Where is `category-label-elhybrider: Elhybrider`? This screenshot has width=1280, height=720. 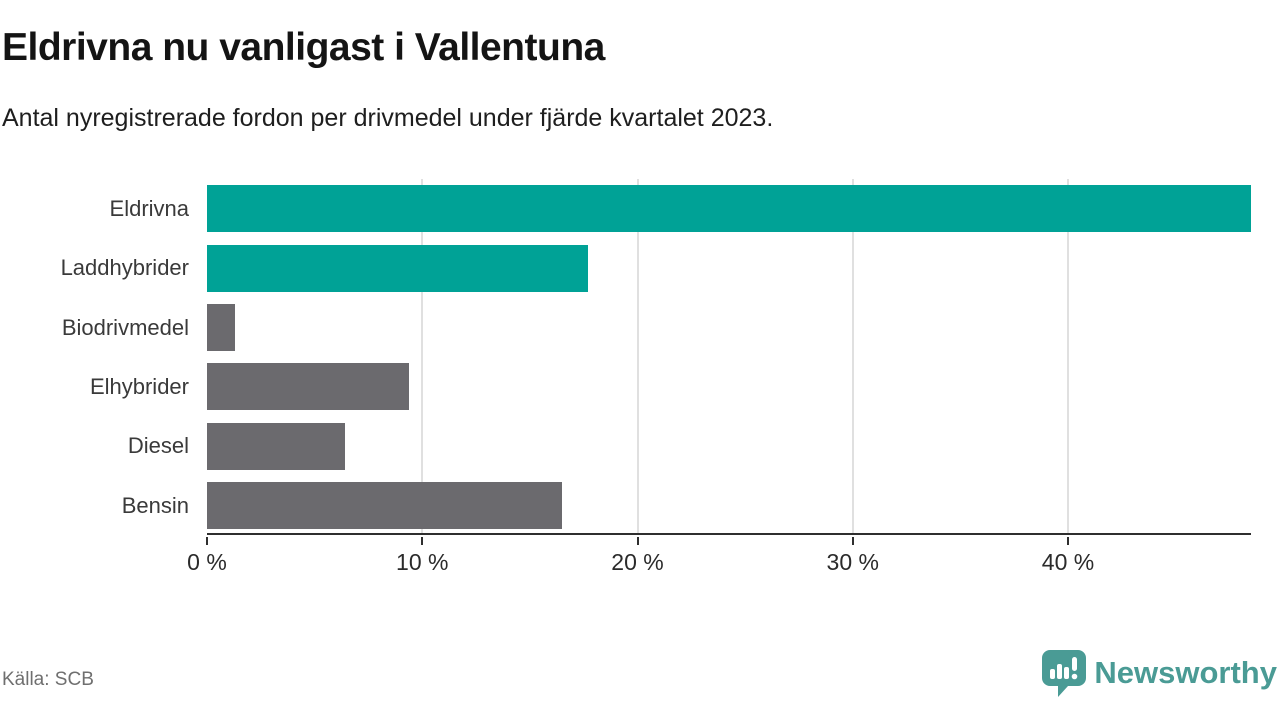
category-label-elhybrider: Elhybrider is located at coordinates (139, 386).